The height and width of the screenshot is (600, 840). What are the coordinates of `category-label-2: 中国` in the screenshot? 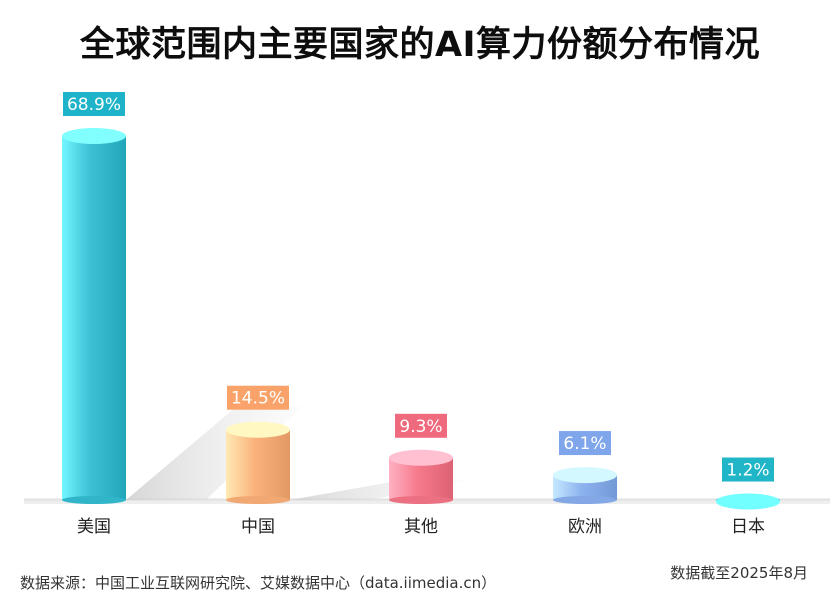 It's located at (258, 527).